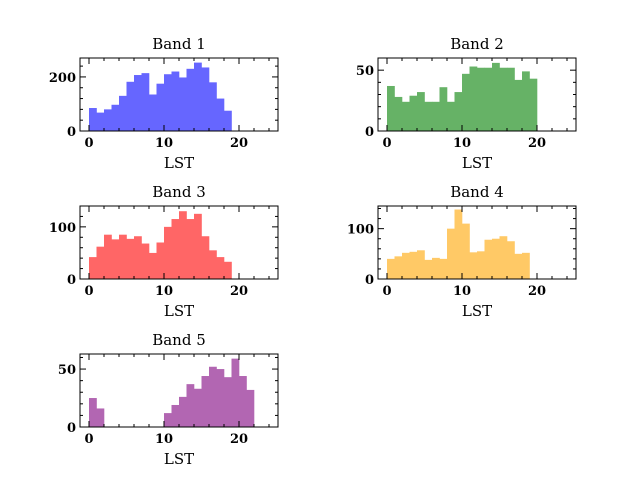 The height and width of the screenshot is (480, 640). I want to click on panel-band-2: 0 10 20 0 50 Band 2 LST, so click(466, 103).